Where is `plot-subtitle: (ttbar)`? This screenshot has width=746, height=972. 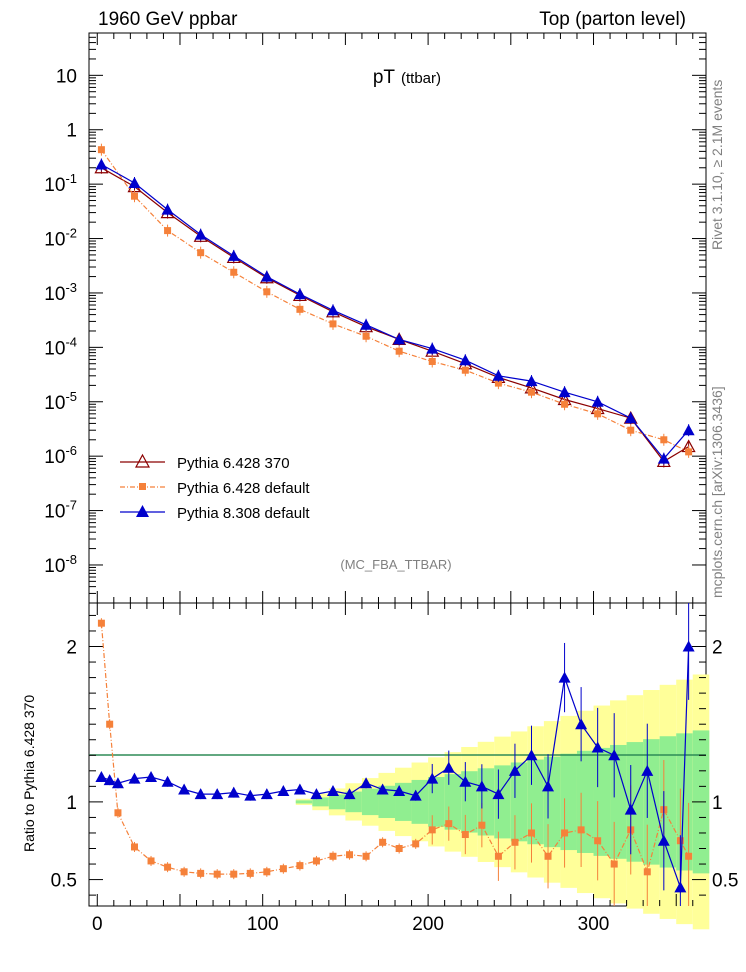
plot-subtitle: (ttbar) is located at coordinates (421, 78).